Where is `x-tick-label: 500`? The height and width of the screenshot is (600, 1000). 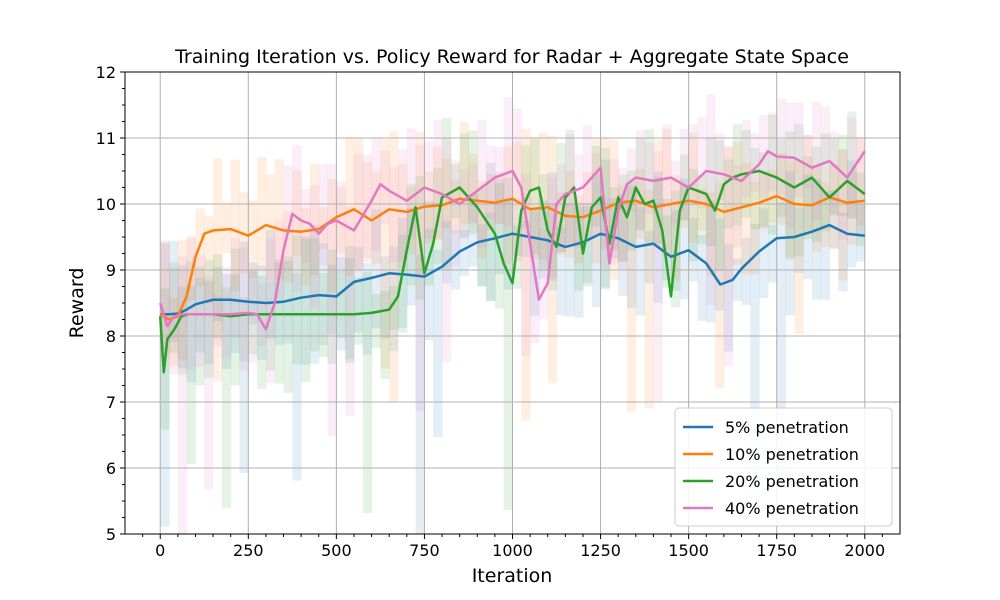
x-tick-label: 500 is located at coordinates (336, 550).